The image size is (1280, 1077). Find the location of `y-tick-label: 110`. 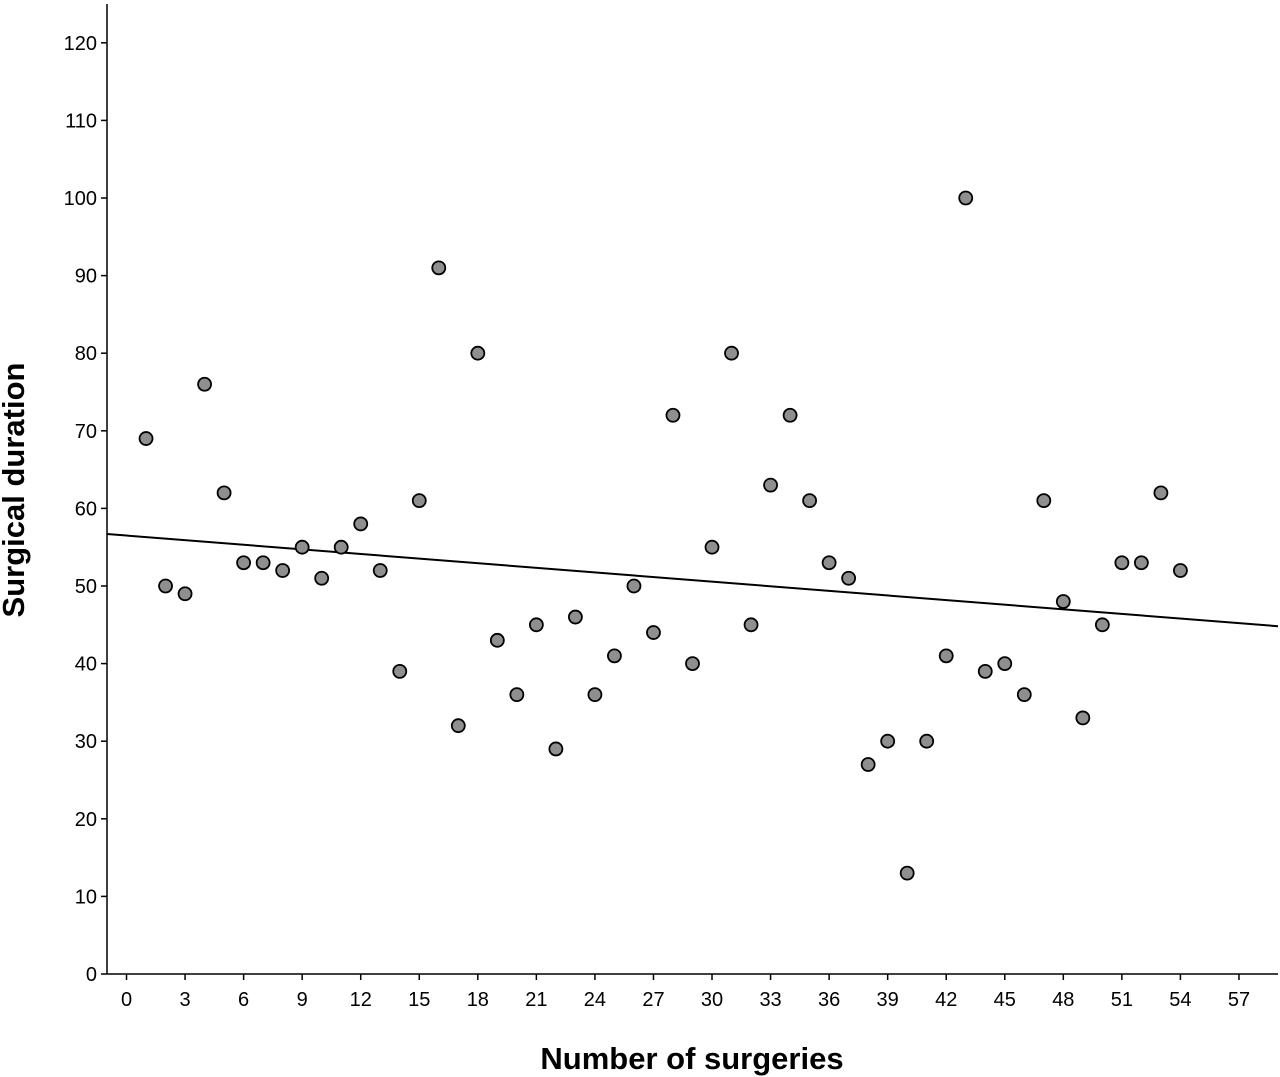

y-tick-label: 110 is located at coordinates (81, 121).